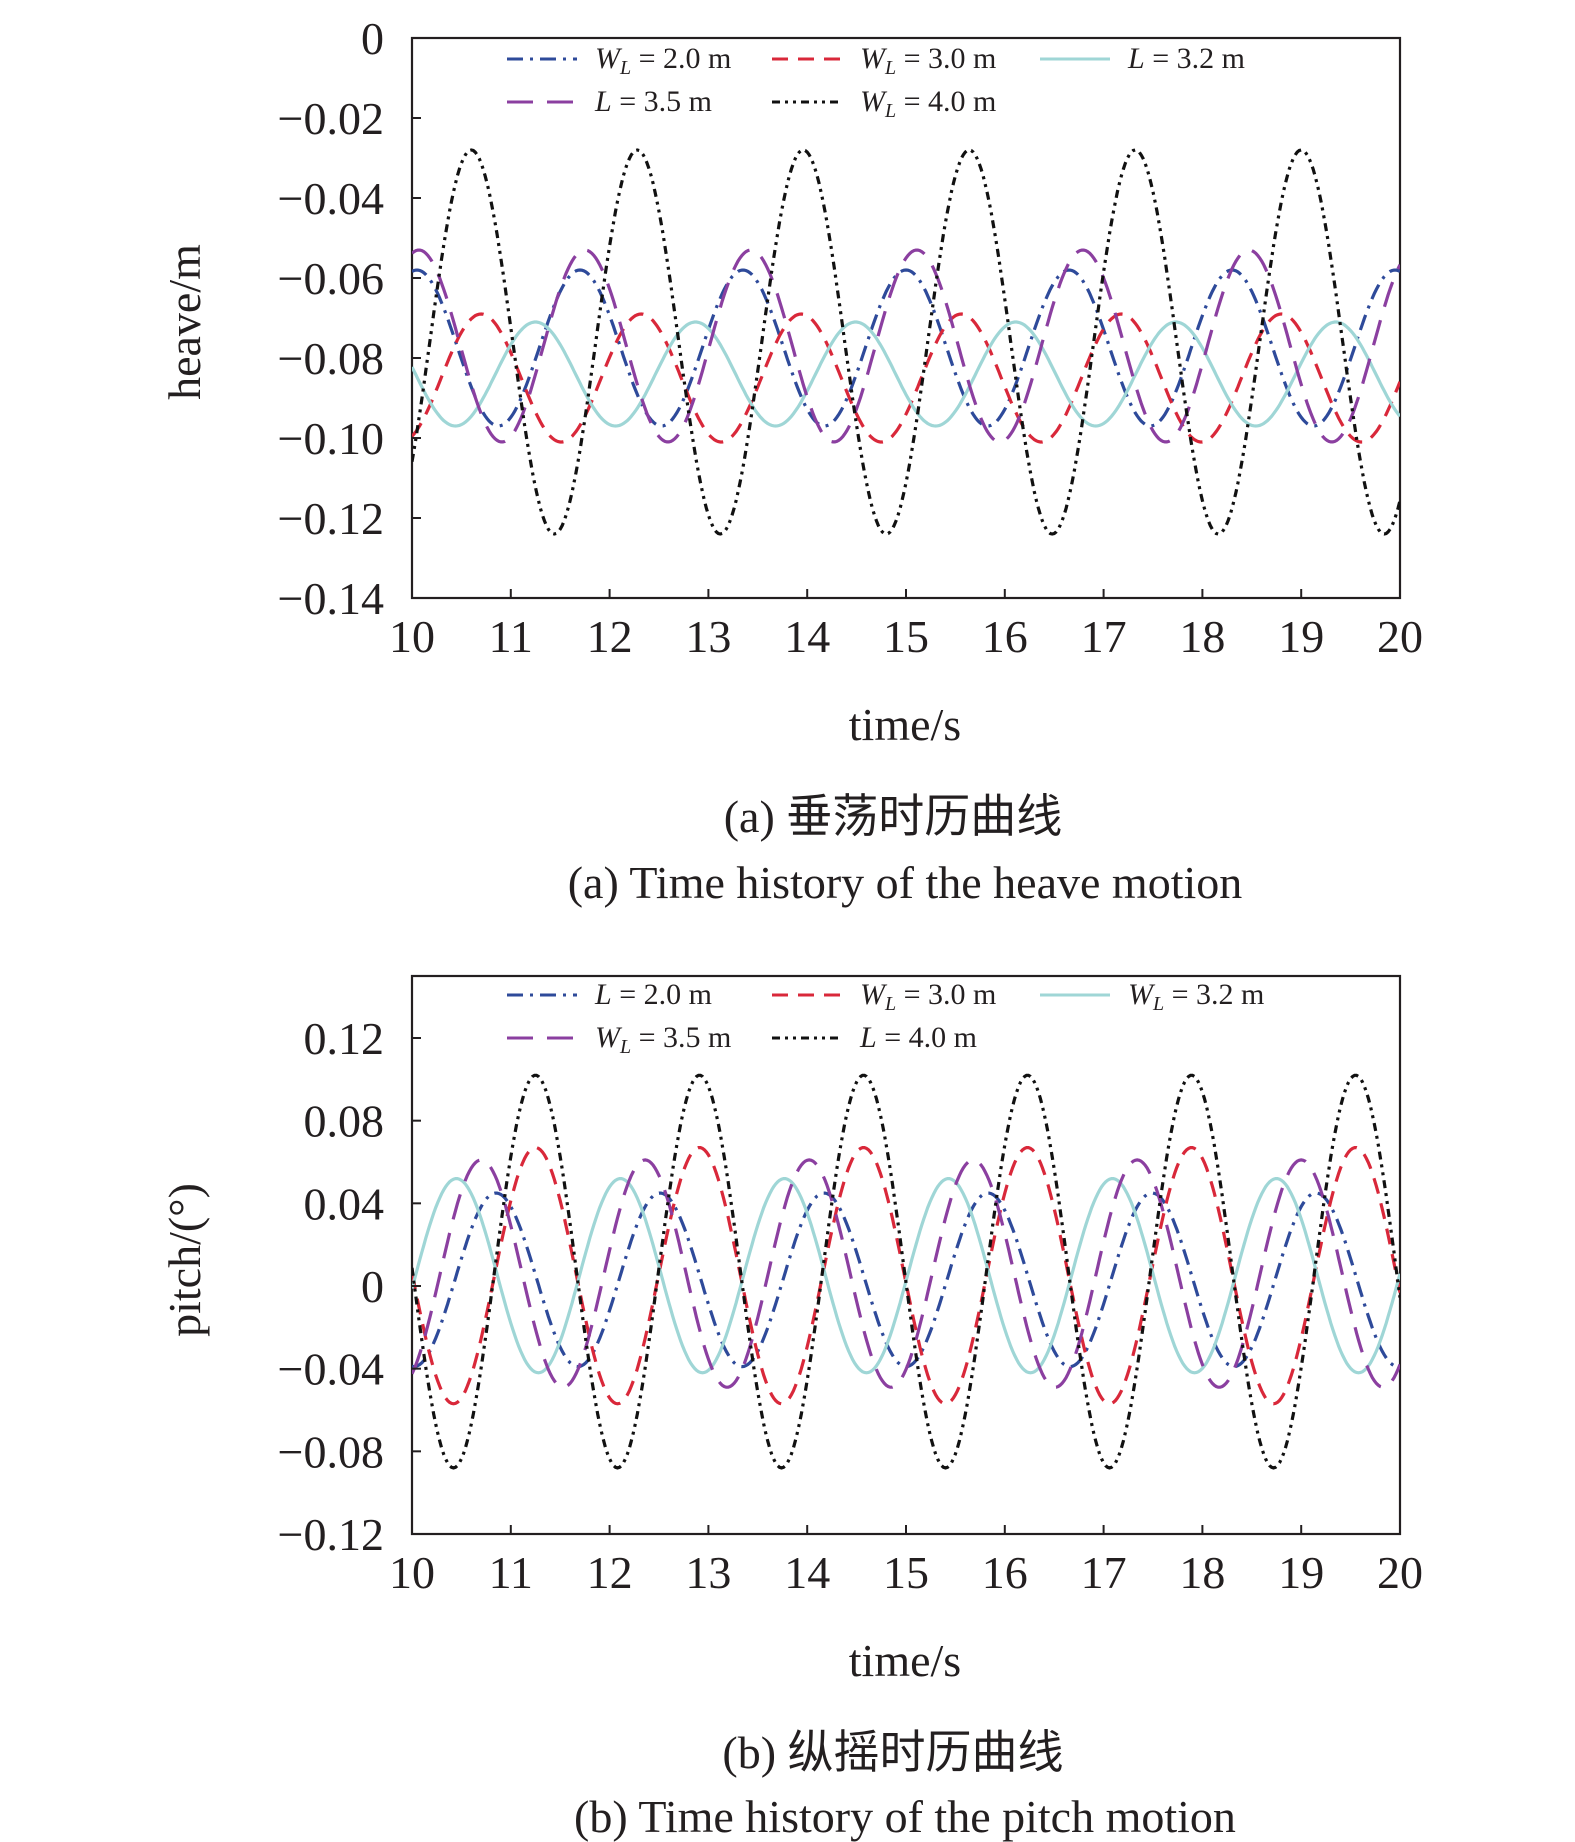  I want to click on heave-x-tick-label: 18, so click(1202, 636).